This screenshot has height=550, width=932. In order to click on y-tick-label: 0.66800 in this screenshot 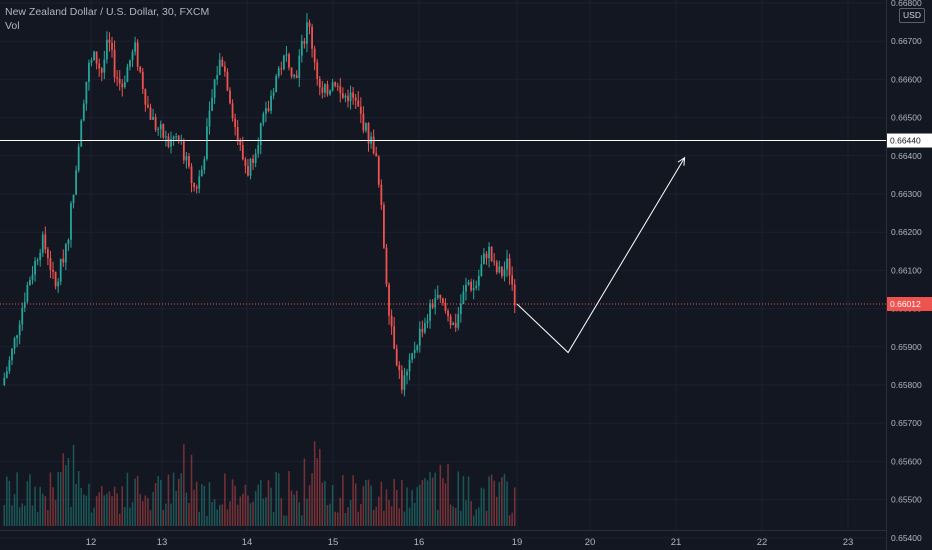, I will do `click(906, 4)`.